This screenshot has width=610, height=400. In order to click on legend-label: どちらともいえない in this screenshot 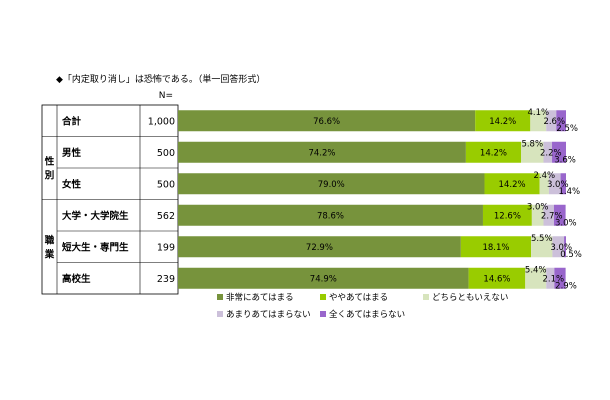, I will do `click(470, 298)`.